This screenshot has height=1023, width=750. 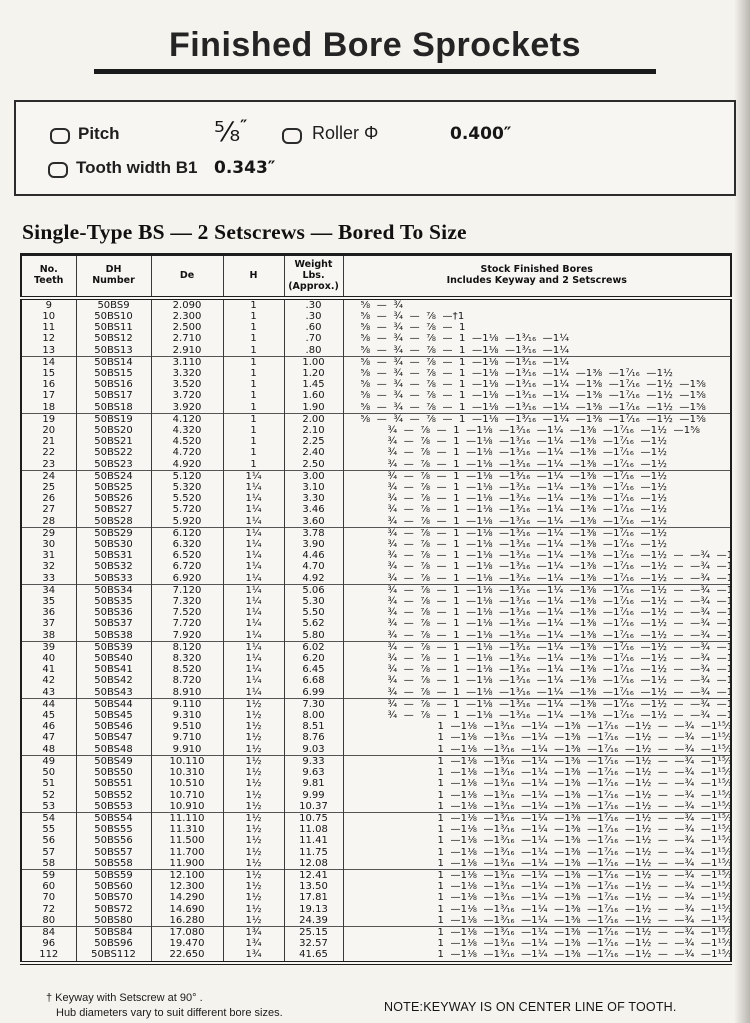 I want to click on title-underline, so click(x=375, y=71).